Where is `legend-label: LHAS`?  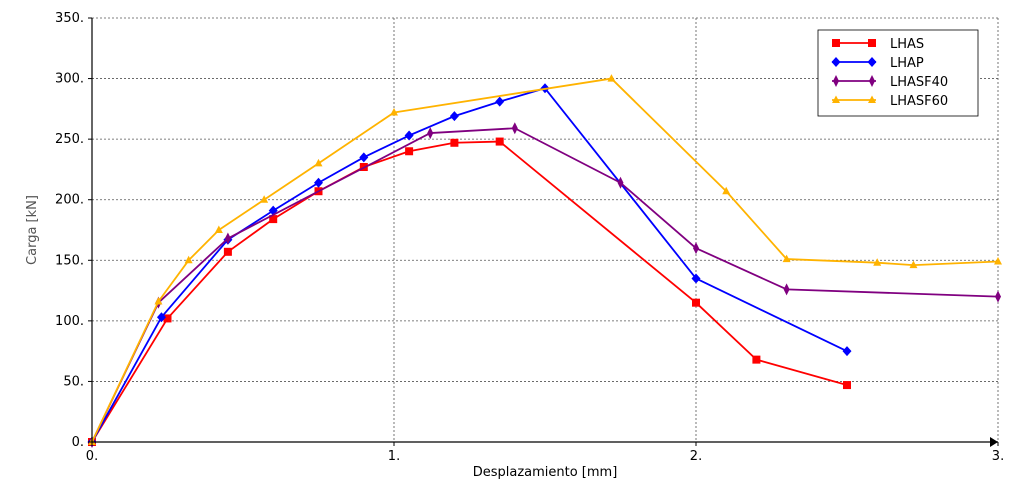
legend-label: LHAS is located at coordinates (907, 44).